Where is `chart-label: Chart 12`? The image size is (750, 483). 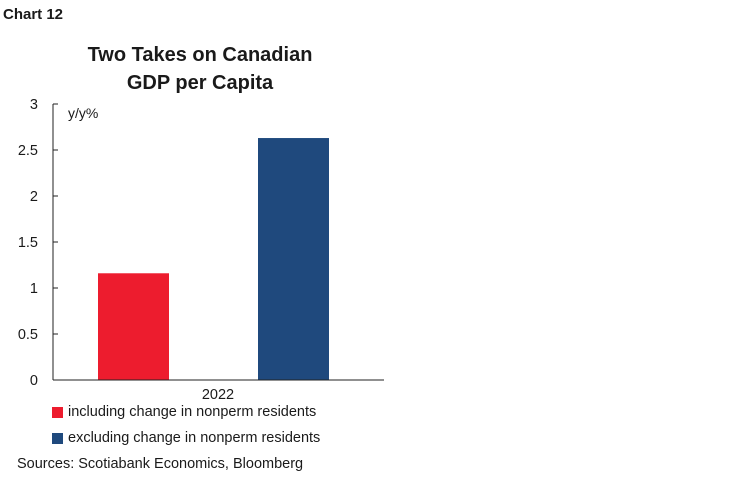
chart-label: Chart 12 is located at coordinates (33, 14).